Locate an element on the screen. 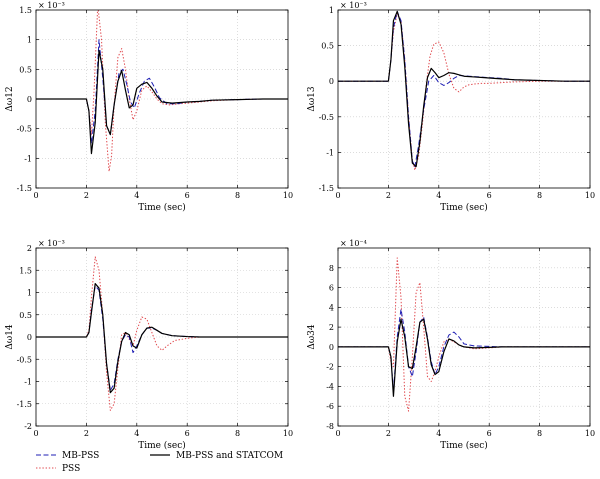 The width and height of the screenshot is (600, 479). y-axis-label: Δω12 is located at coordinates (10, 98).